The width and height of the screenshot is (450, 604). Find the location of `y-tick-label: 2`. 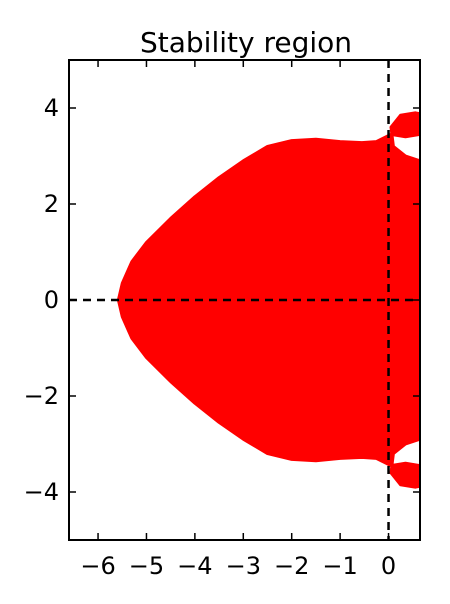

y-tick-label: 2 is located at coordinates (51, 204).